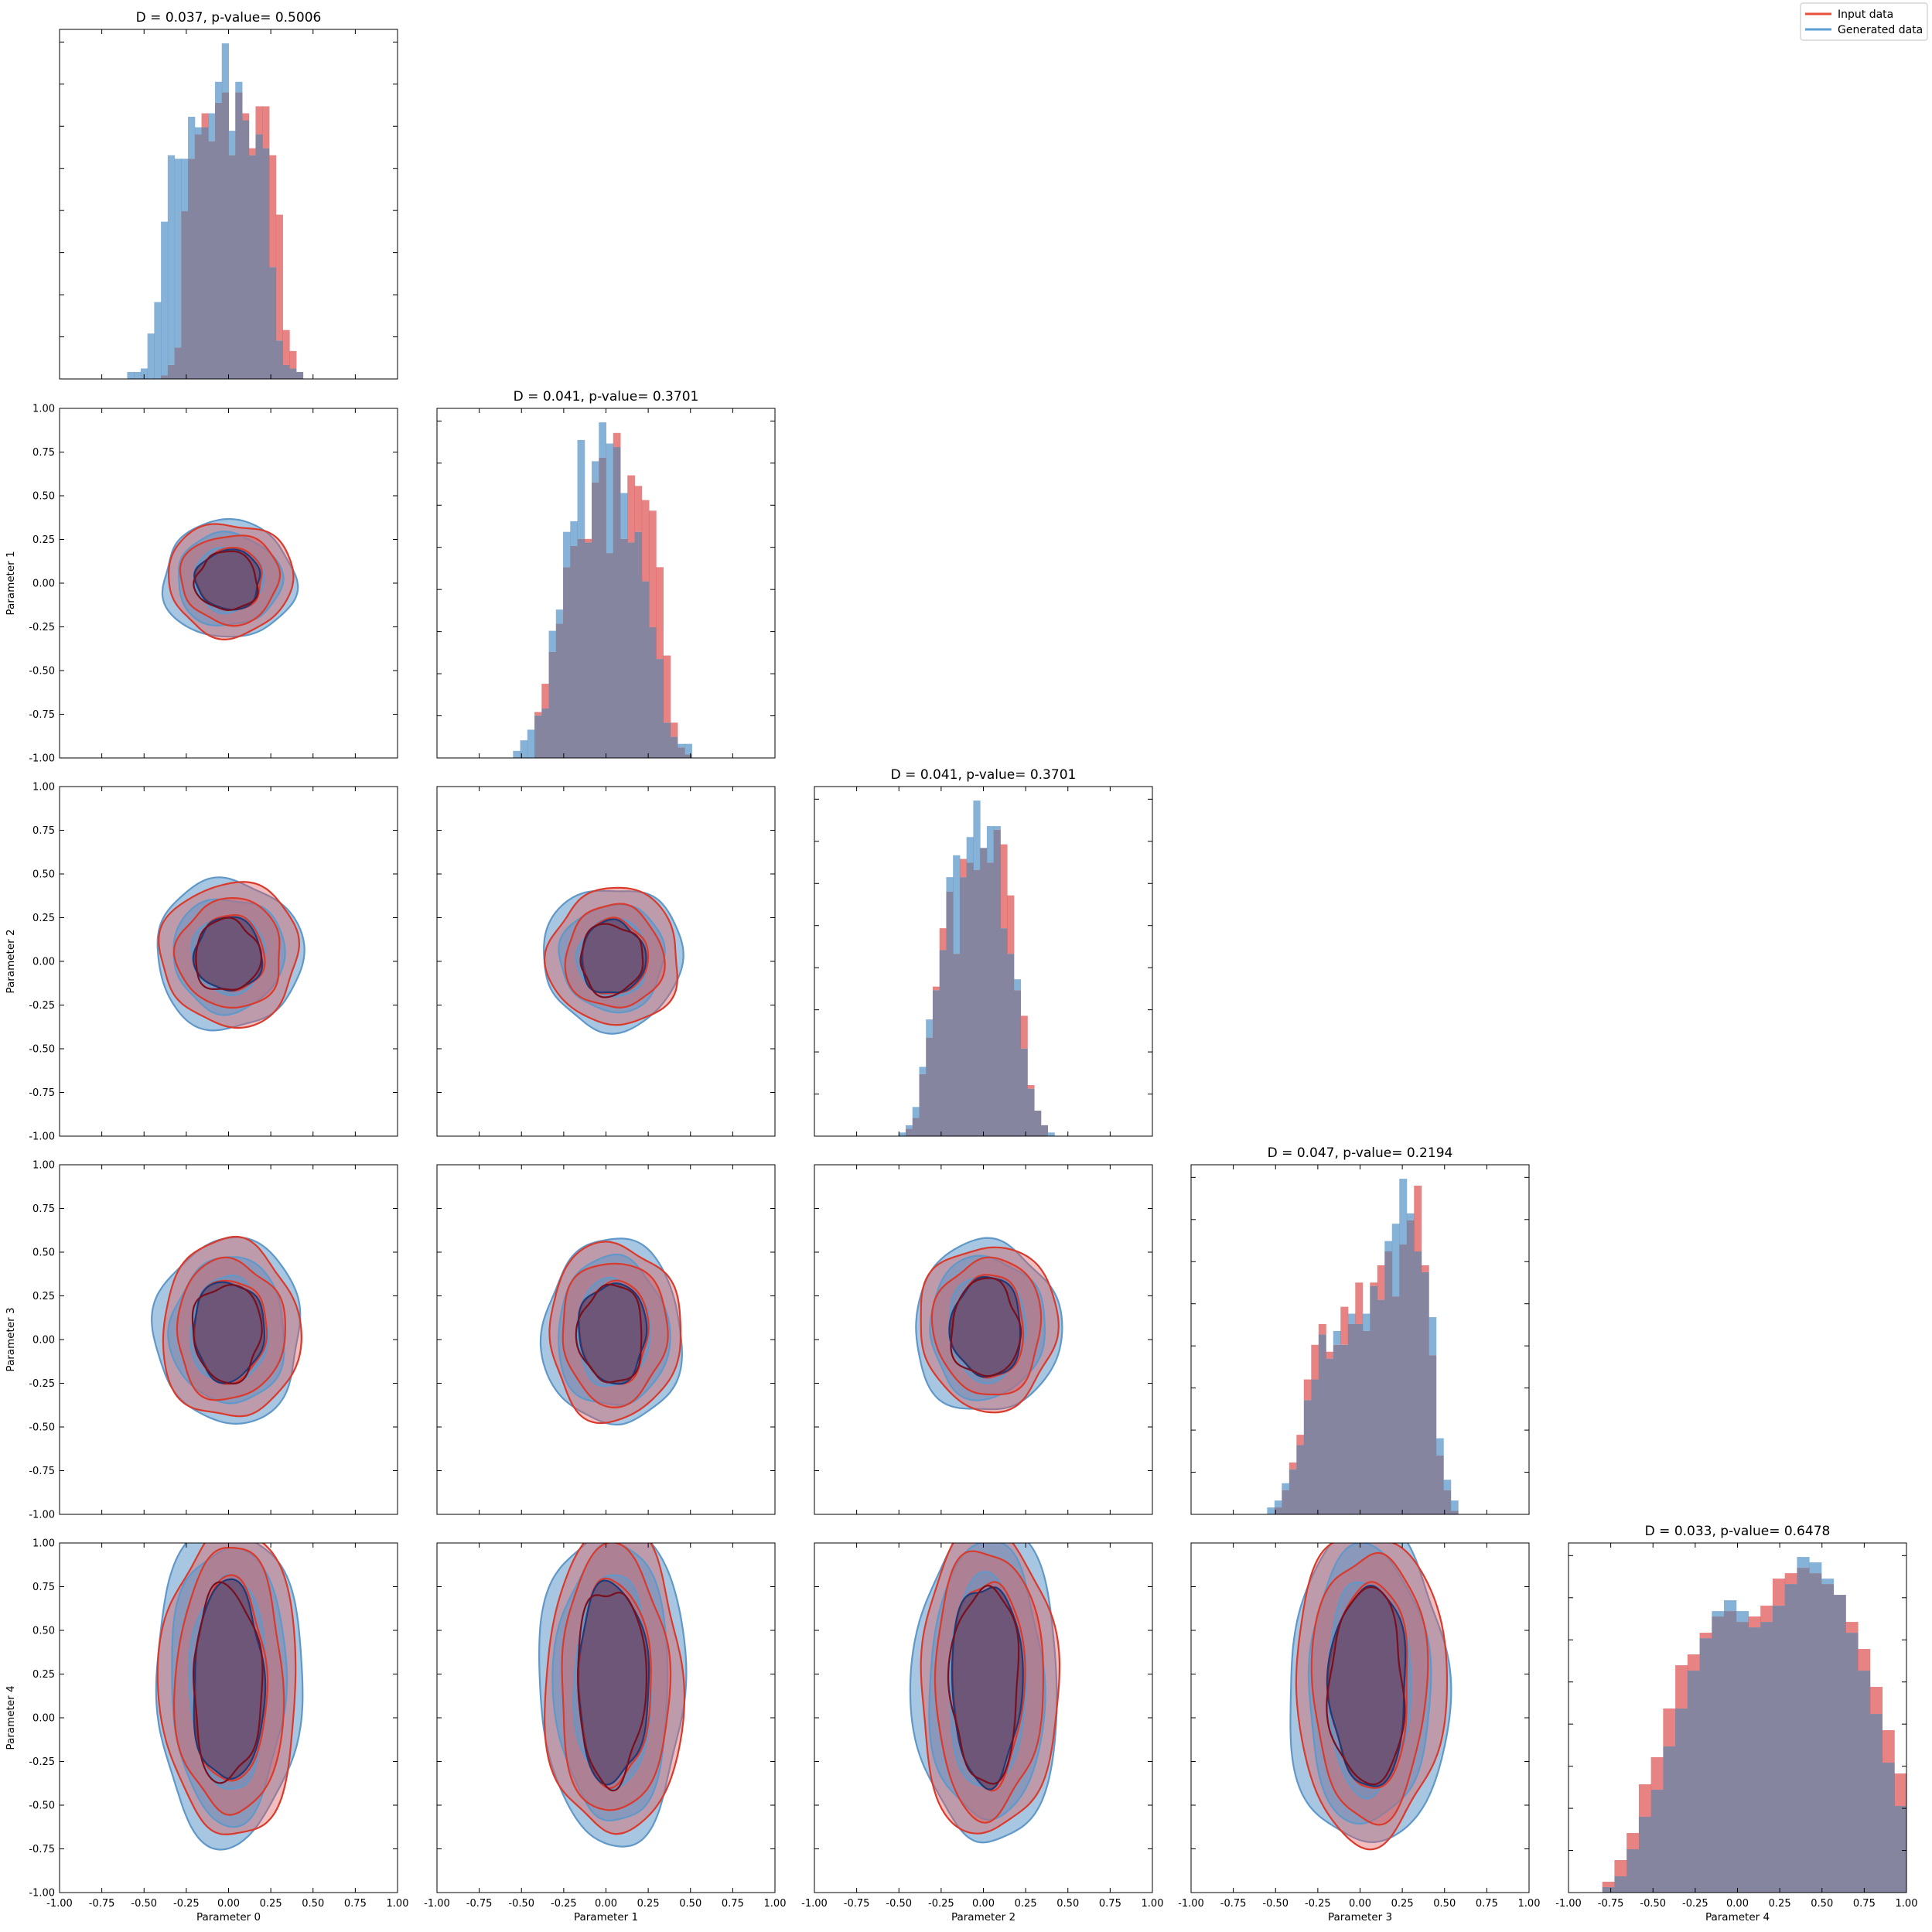 This screenshot has height=1932, width=1932. What do you see at coordinates (215, 211) in the screenshot?
I see `histogram-bars` at bounding box center [215, 211].